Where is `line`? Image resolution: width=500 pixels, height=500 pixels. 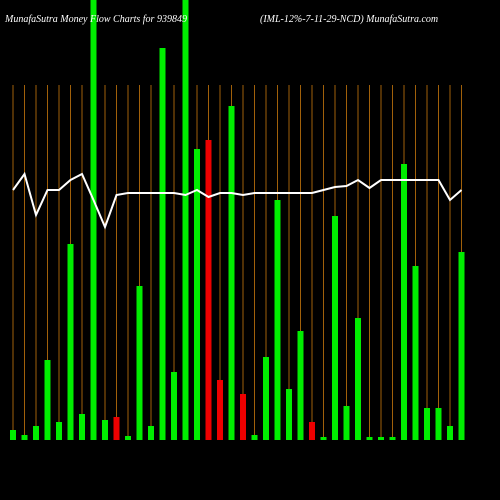
line is located at coordinates (237, 200).